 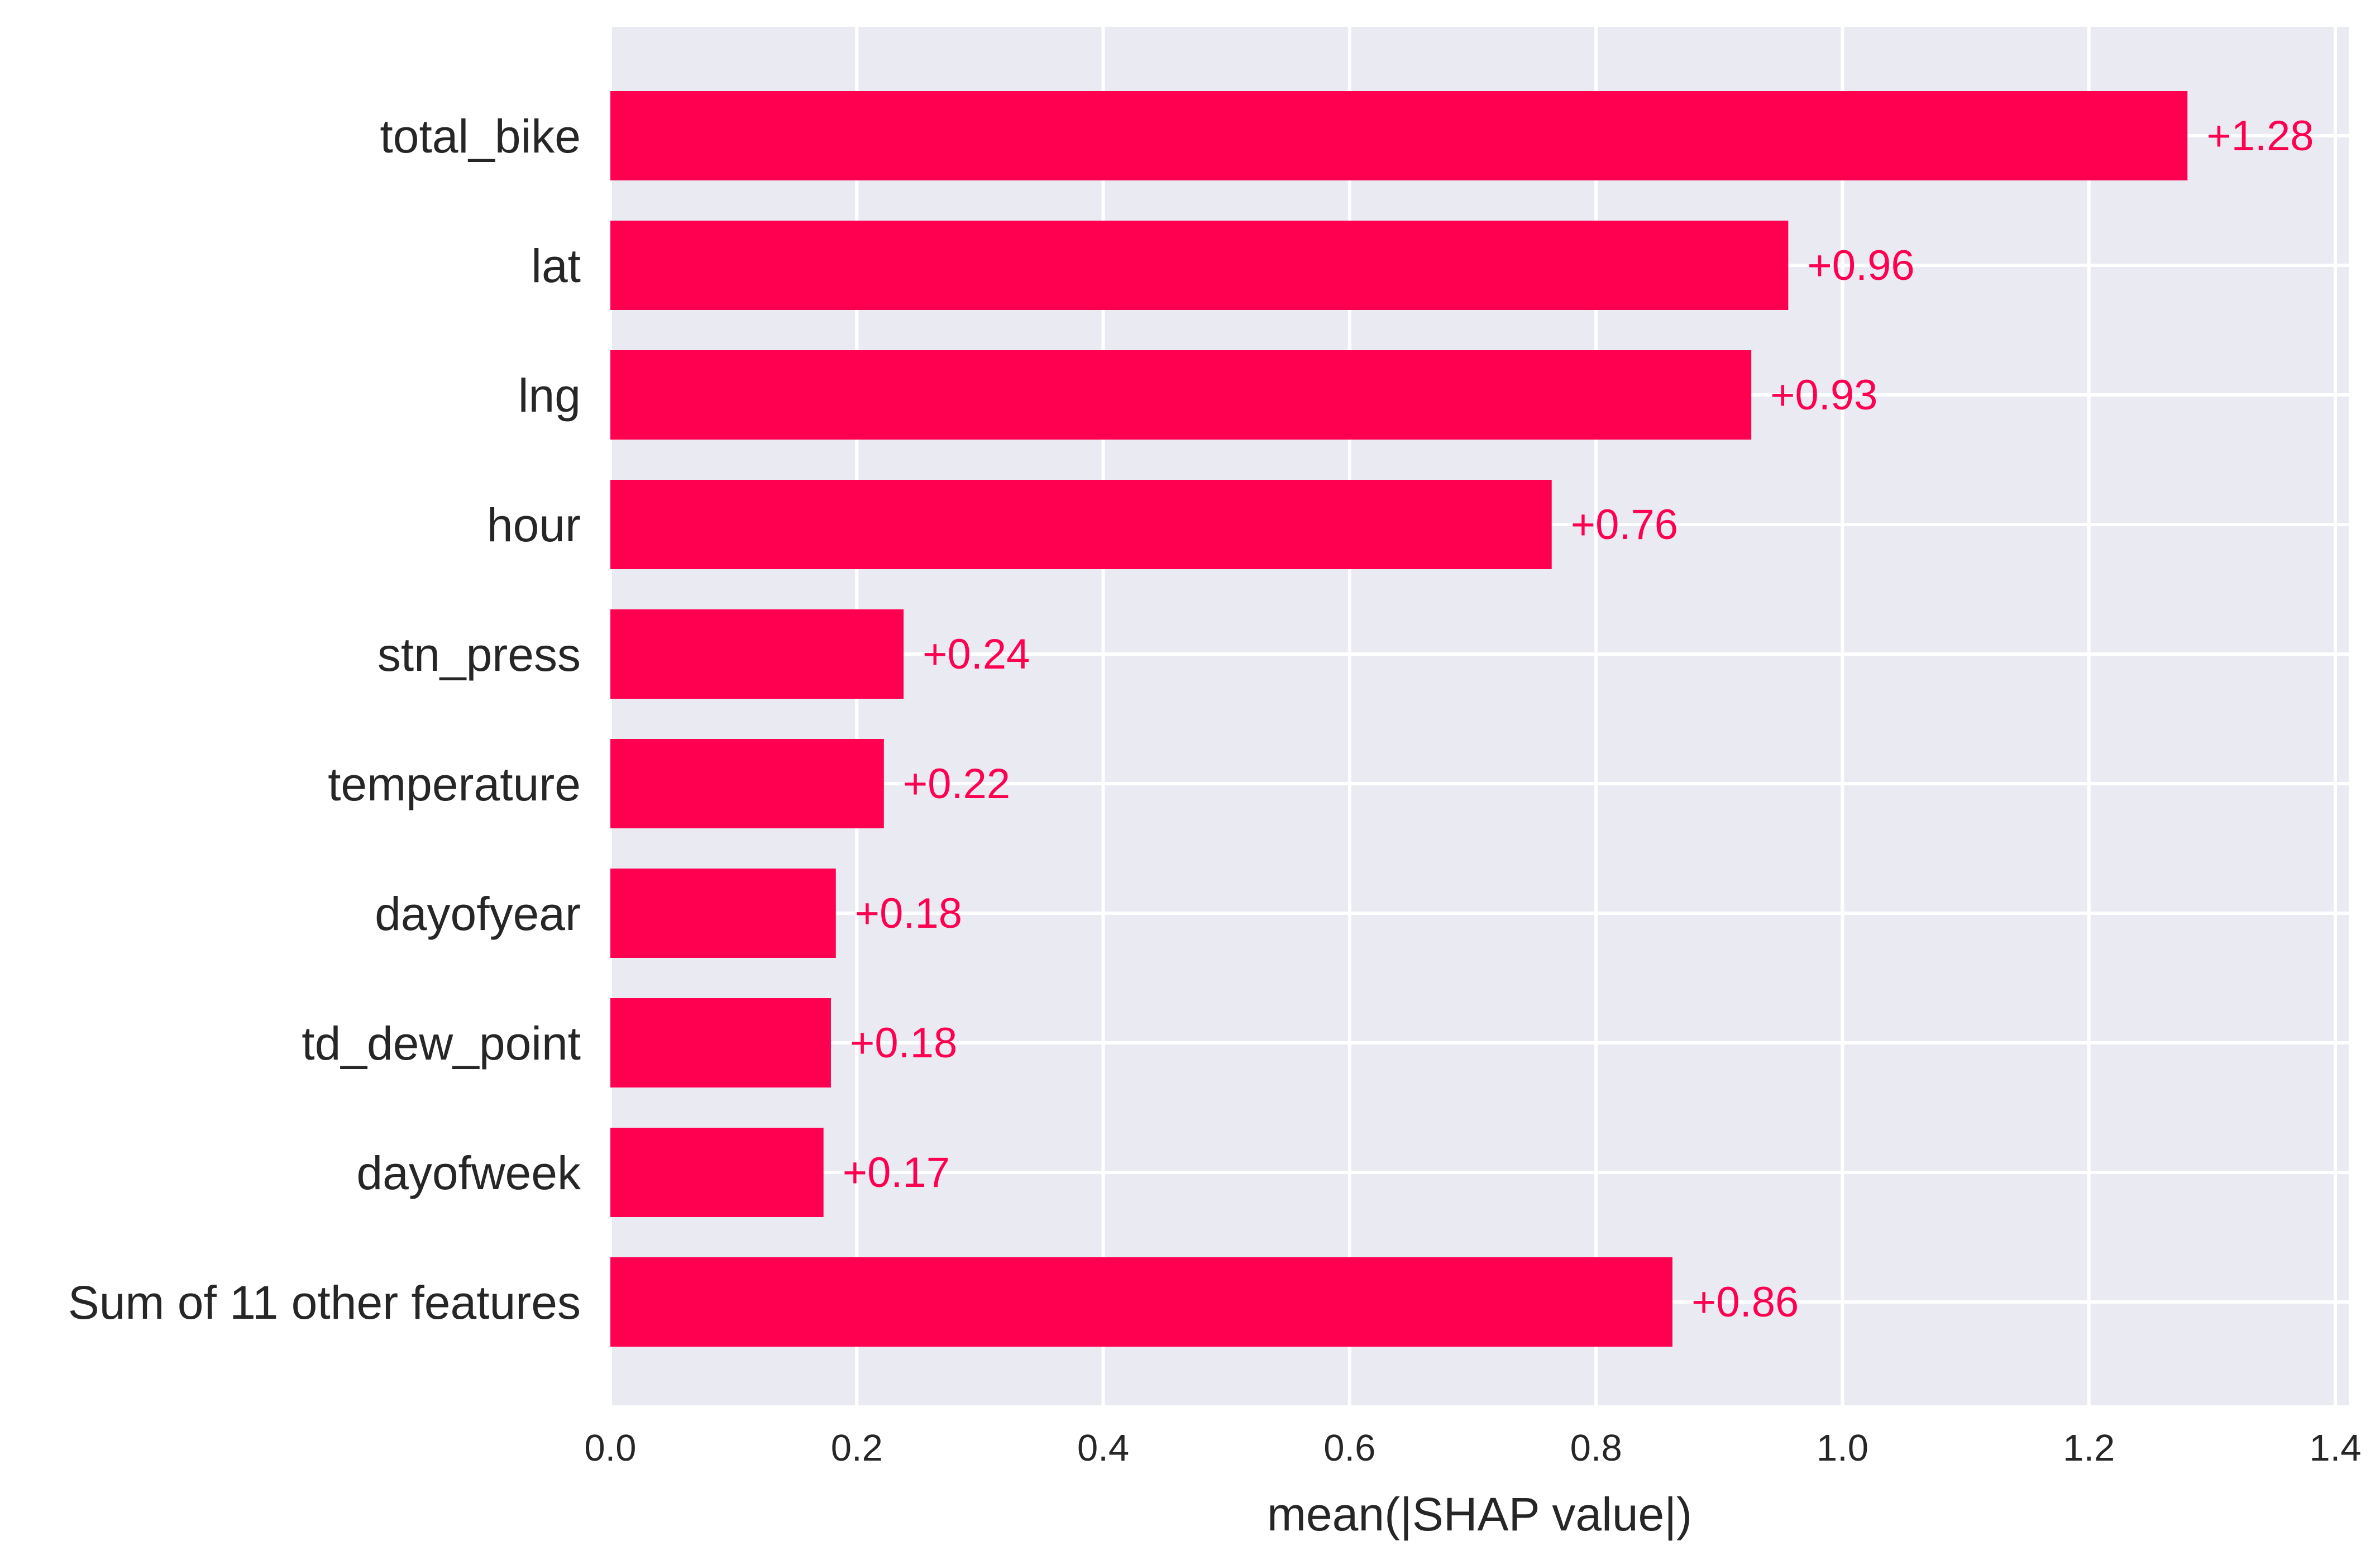 I want to click on y-tick-label: lat, so click(x=556, y=266).